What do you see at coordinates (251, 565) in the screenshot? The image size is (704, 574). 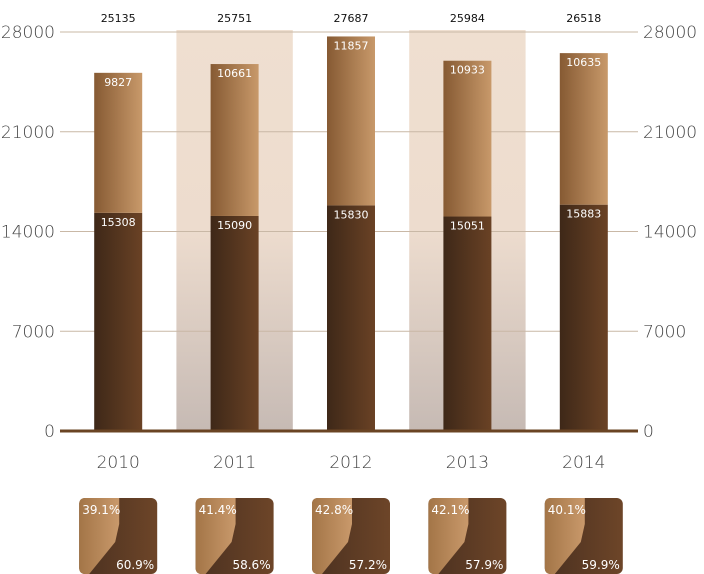 I see `tile-lower-pct: 58.6%` at bounding box center [251, 565].